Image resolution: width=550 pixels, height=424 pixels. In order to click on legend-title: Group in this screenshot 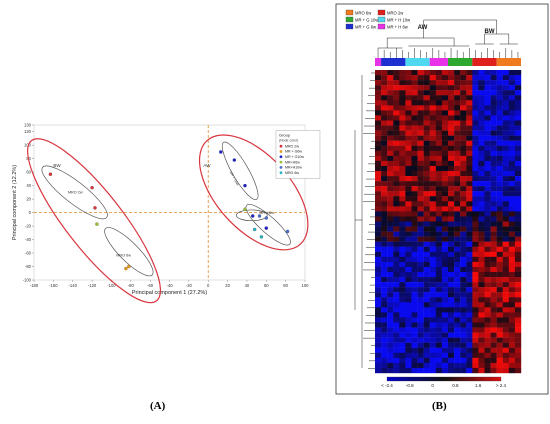, I will do `click(285, 134)`.